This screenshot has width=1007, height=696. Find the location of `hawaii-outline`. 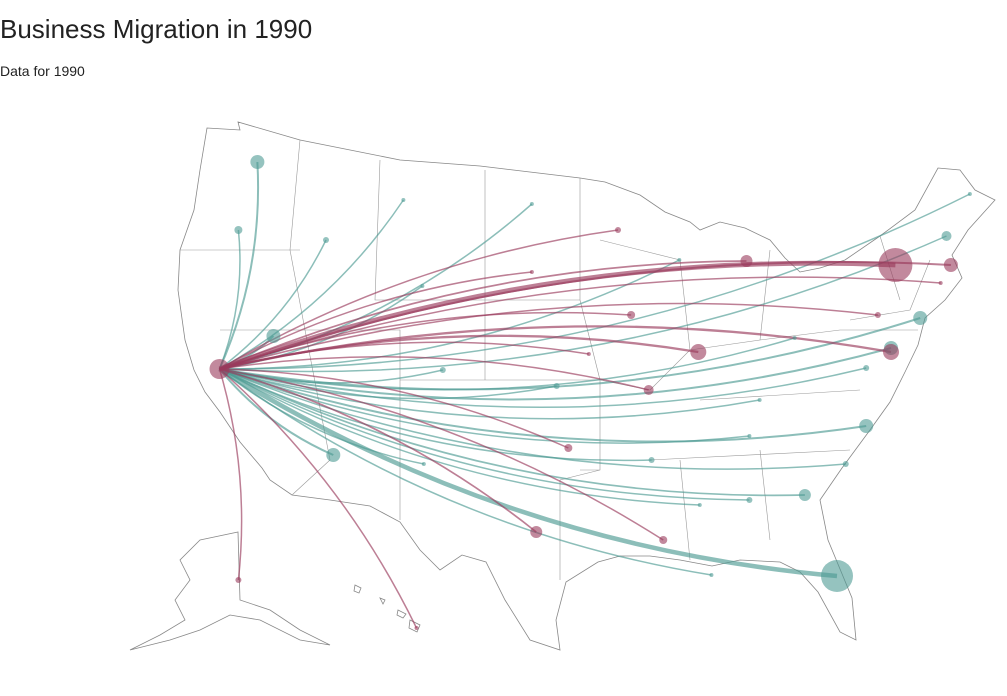

hawaii-outline is located at coordinates (387, 608).